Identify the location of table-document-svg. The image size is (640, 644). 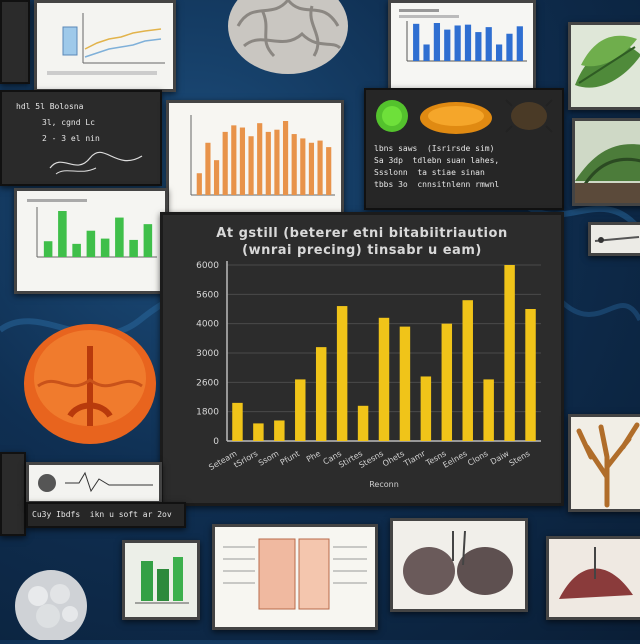
(295, 577).